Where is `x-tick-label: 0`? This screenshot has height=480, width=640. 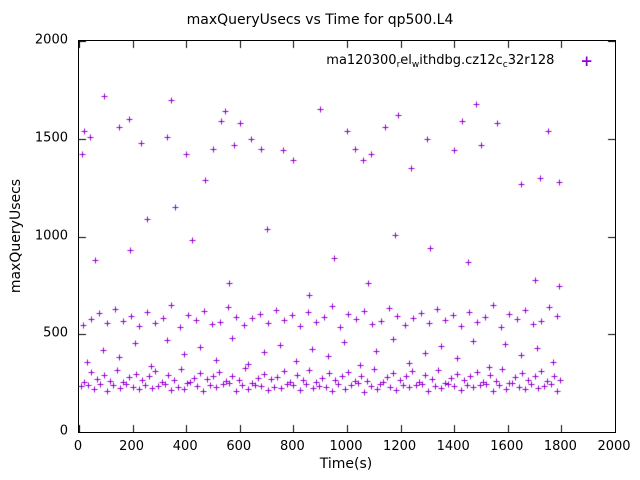 x-tick-label: 0 is located at coordinates (78, 446).